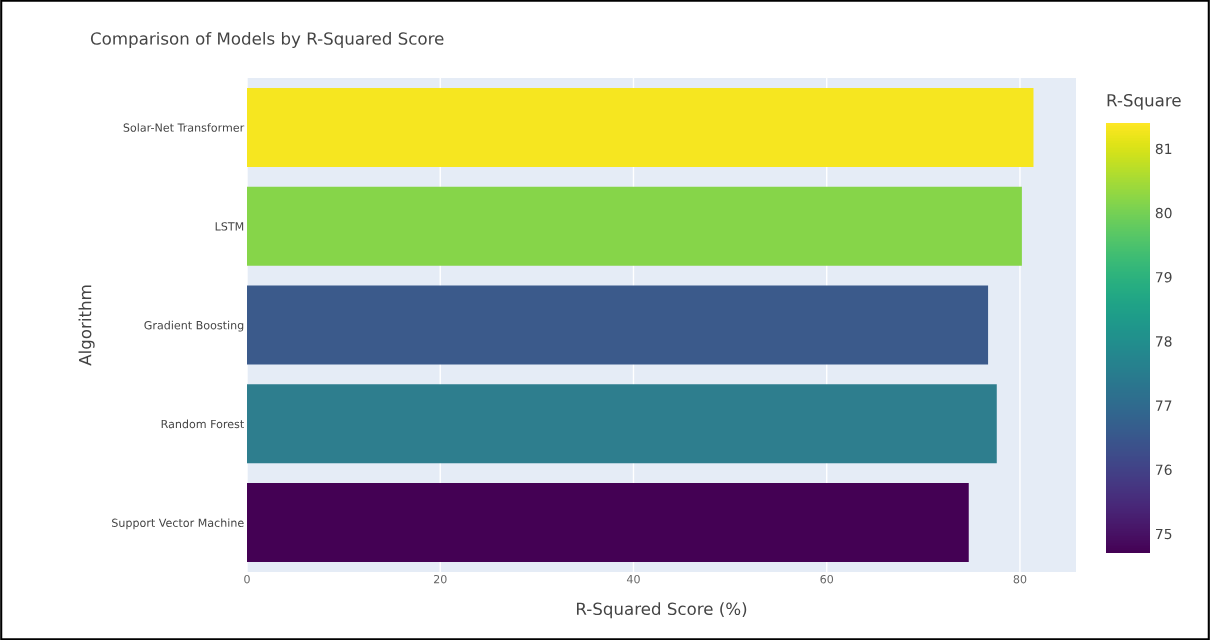  Describe the element at coordinates (1164, 534) in the screenshot. I see `color-bar-label: 75` at that location.